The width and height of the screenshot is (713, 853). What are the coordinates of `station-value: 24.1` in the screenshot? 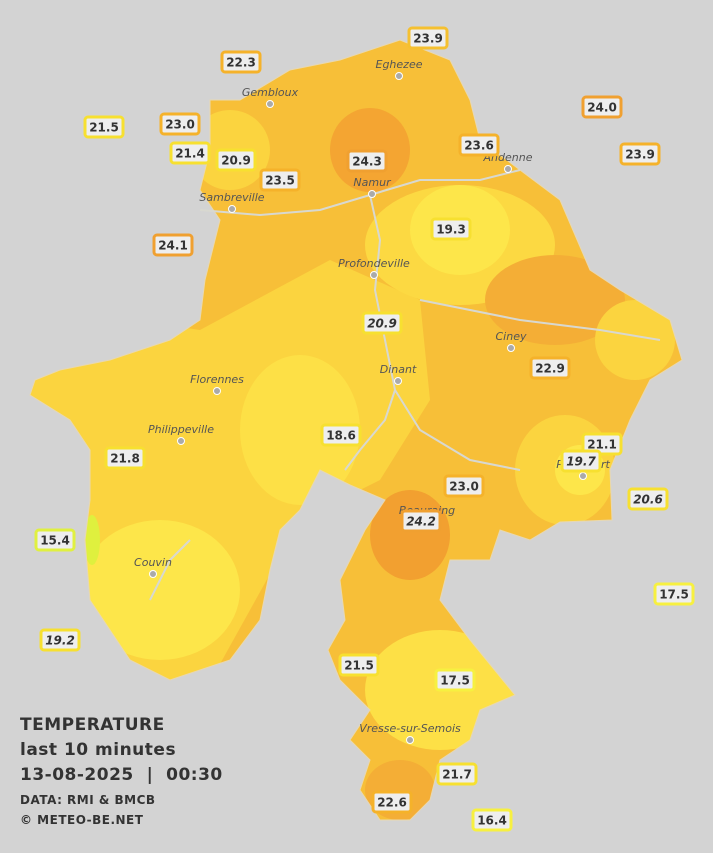 It's located at (173, 246).